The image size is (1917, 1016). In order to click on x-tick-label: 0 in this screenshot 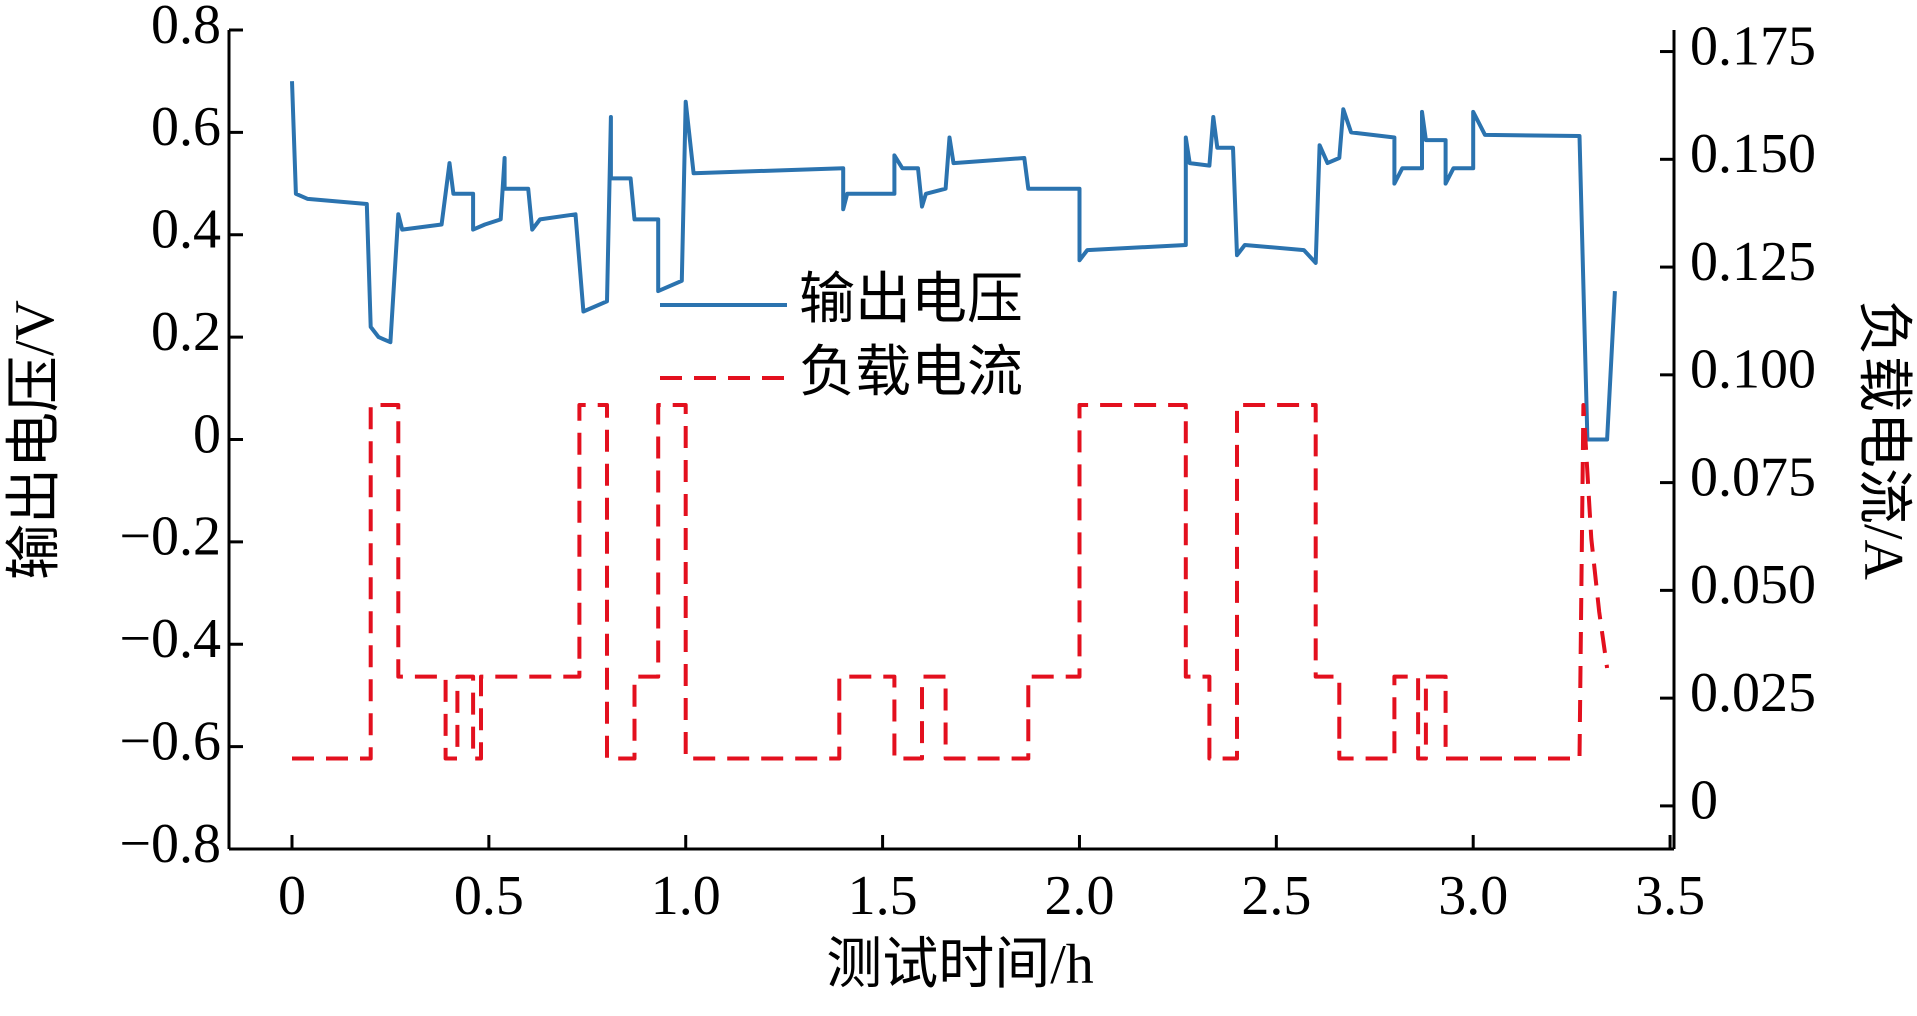, I will do `click(292, 896)`.